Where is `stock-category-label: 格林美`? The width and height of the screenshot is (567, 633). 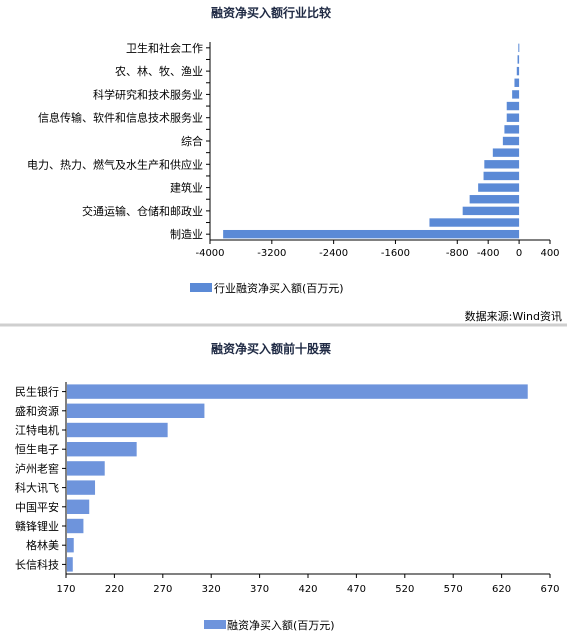 stock-category-label: 格林美 is located at coordinates (42, 545).